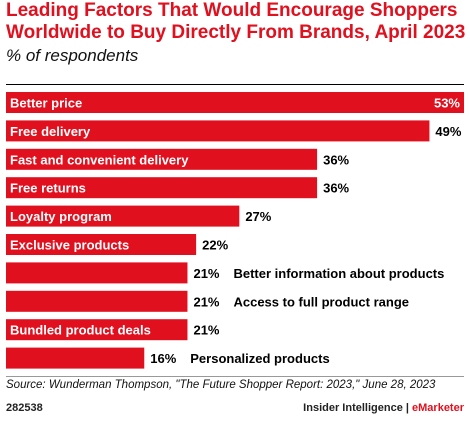  Describe the element at coordinates (72, 55) in the screenshot. I see `chart-subtitle: % of respondents` at that location.